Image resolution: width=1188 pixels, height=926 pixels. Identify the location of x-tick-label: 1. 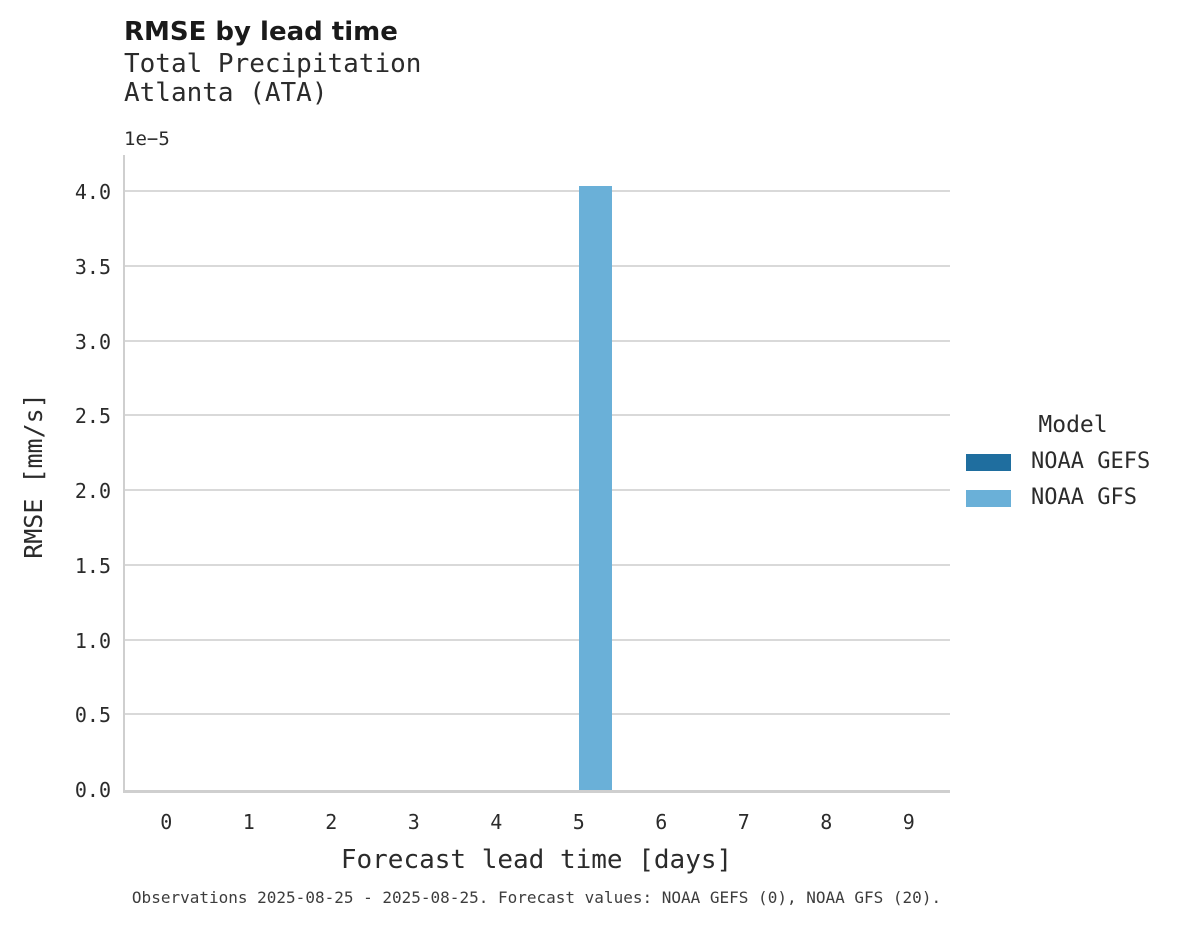
(248, 822).